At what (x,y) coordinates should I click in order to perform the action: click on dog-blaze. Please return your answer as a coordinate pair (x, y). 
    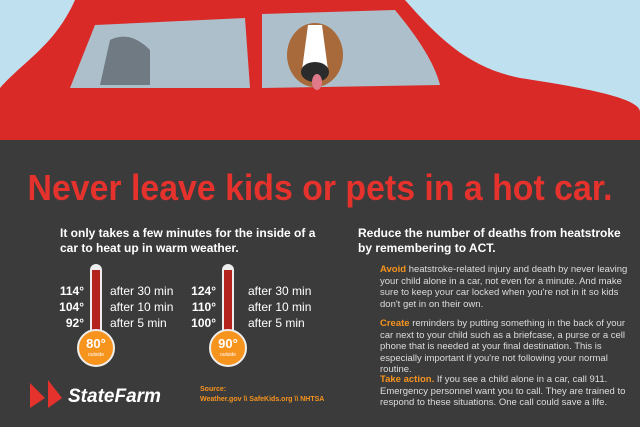
    Looking at the image, I should click on (315, 47).